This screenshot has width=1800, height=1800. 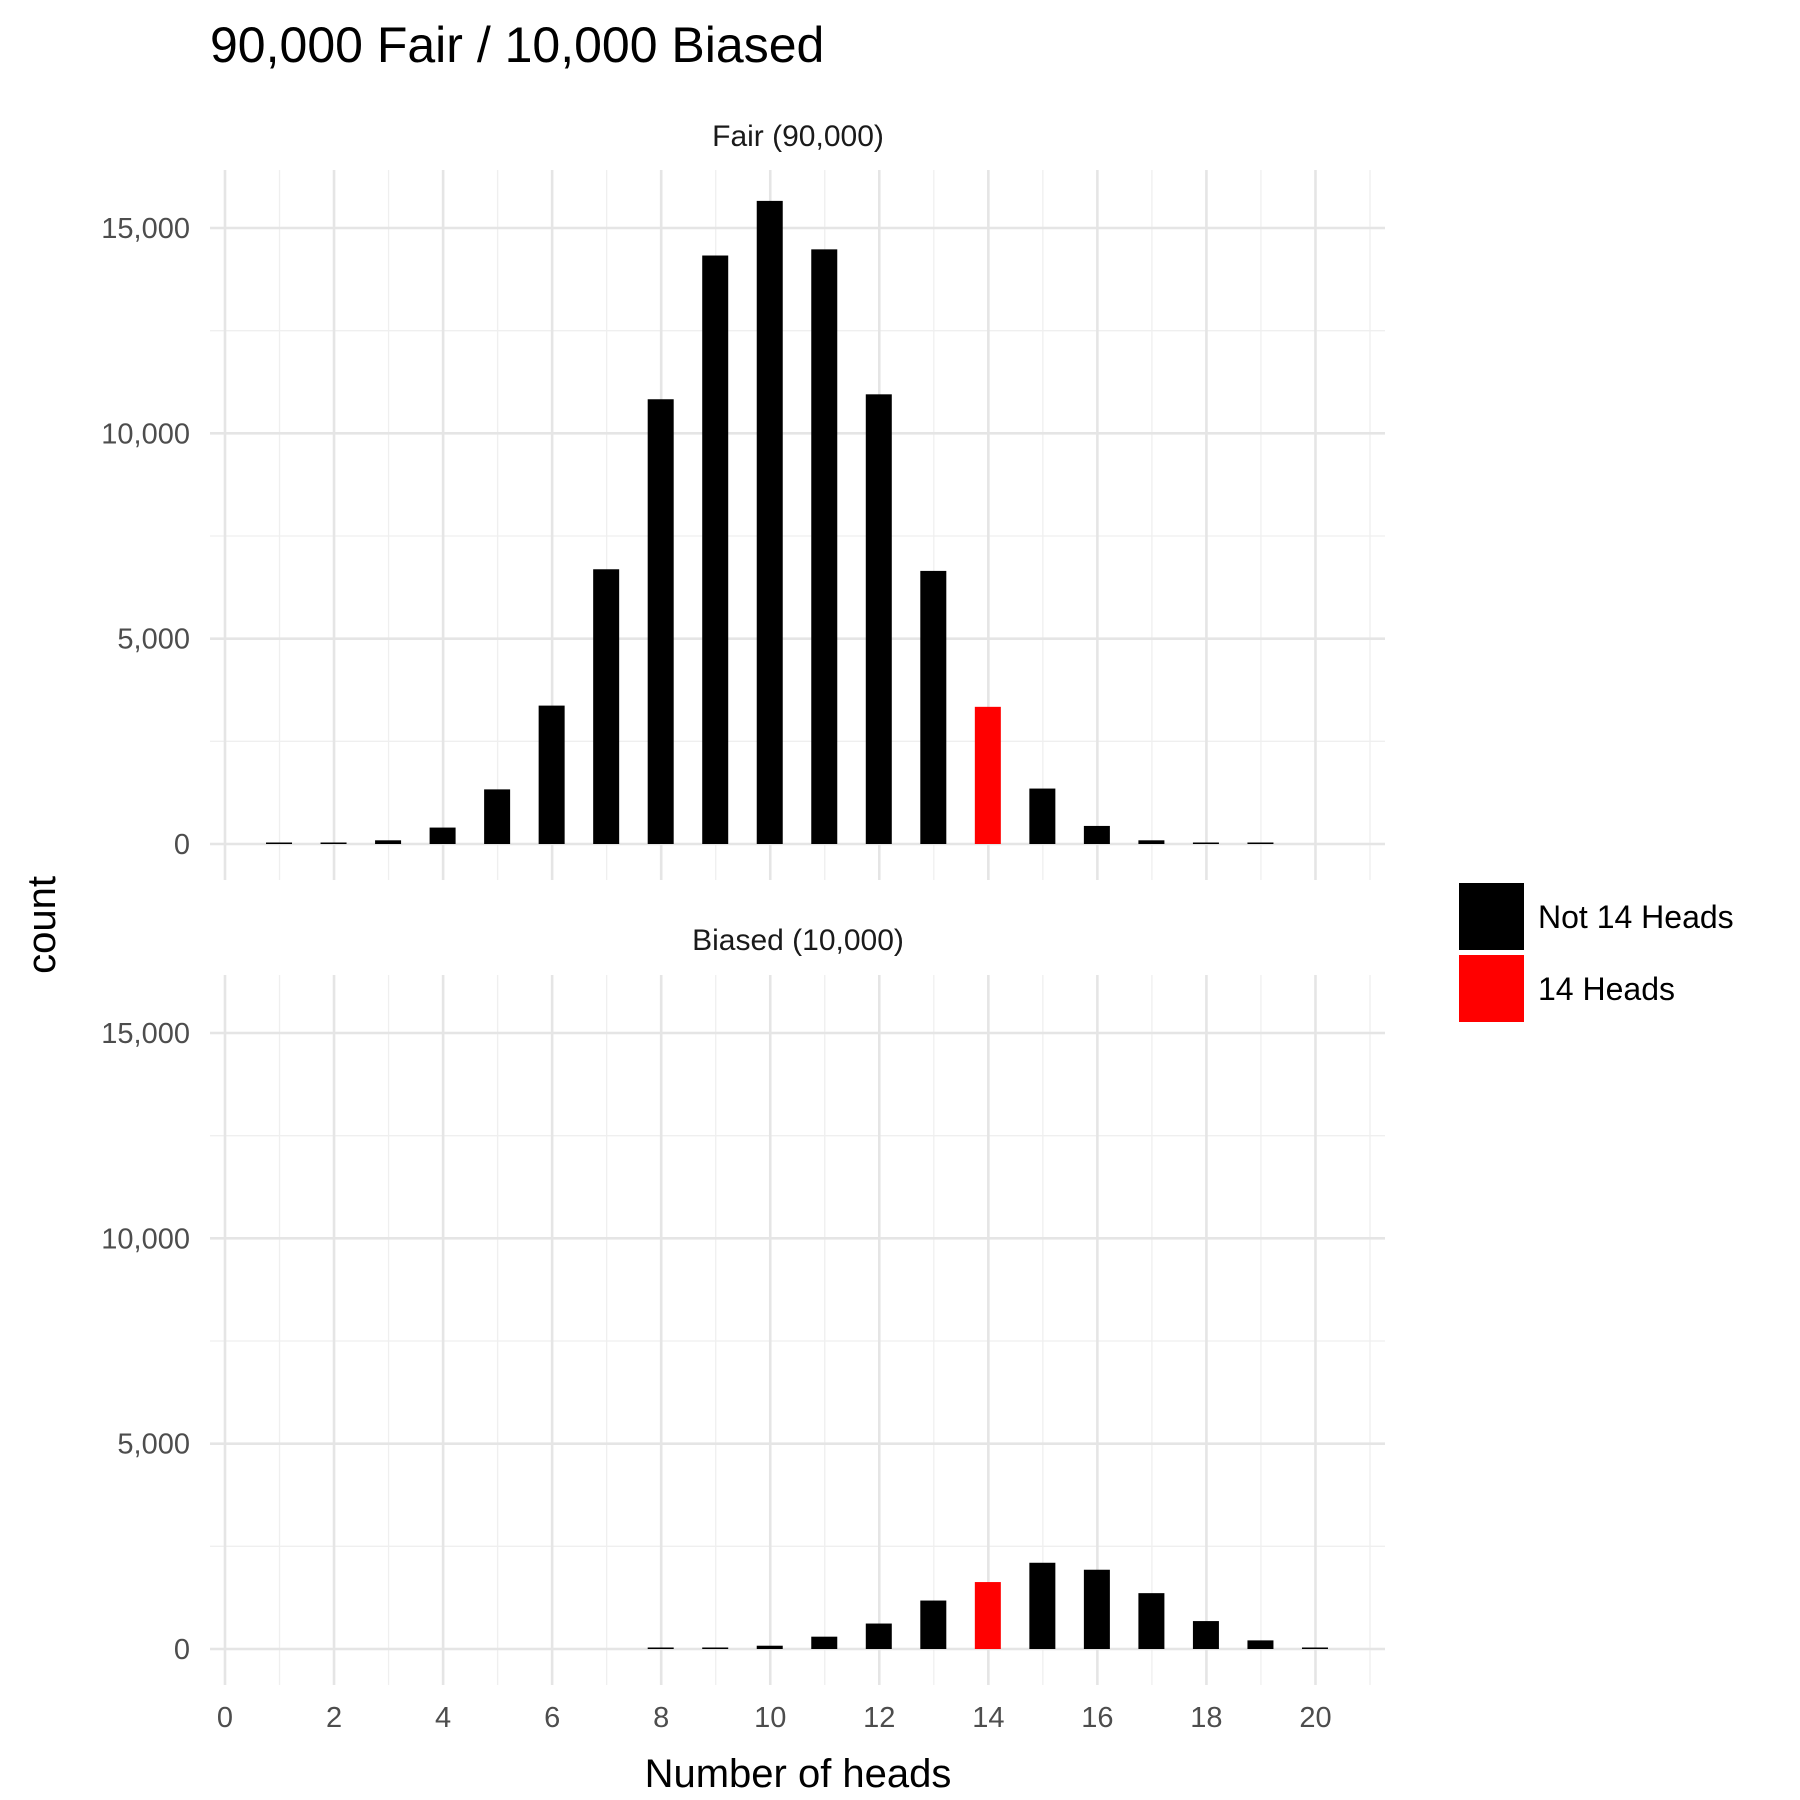 What do you see at coordinates (798, 1774) in the screenshot?
I see `x-axis-title: Number of heads` at bounding box center [798, 1774].